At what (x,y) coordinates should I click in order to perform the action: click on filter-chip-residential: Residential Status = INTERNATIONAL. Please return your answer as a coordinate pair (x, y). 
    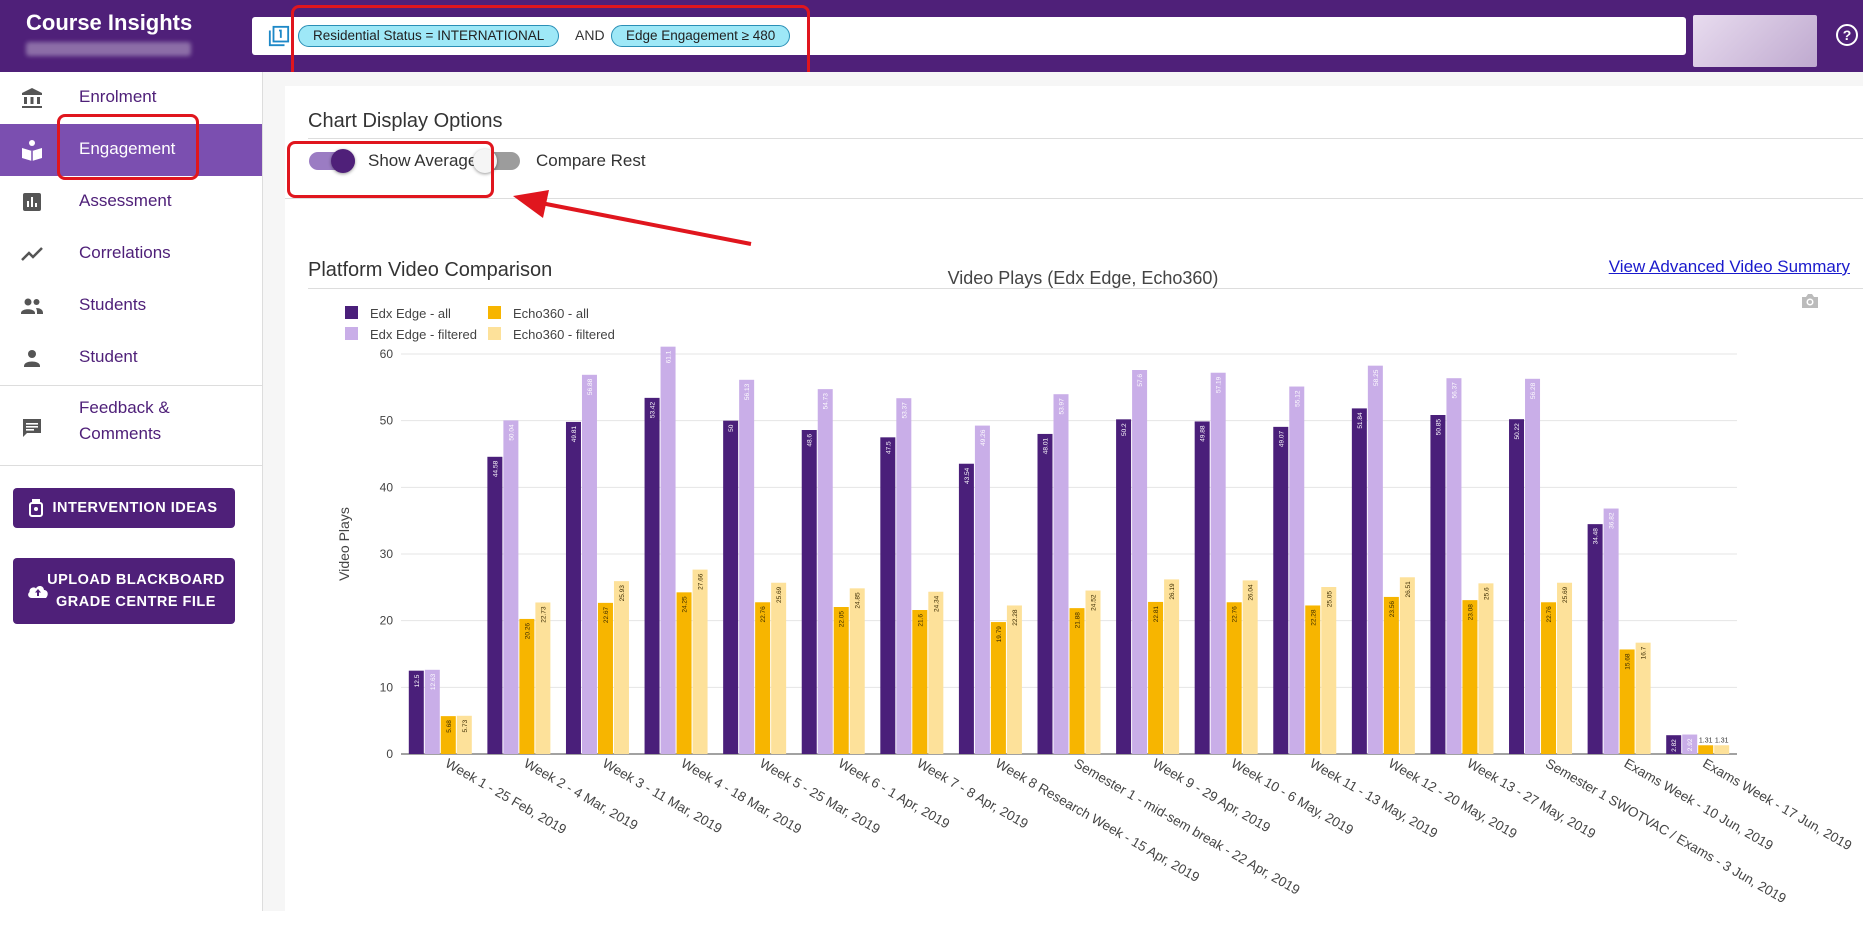
    Looking at the image, I should click on (429, 36).